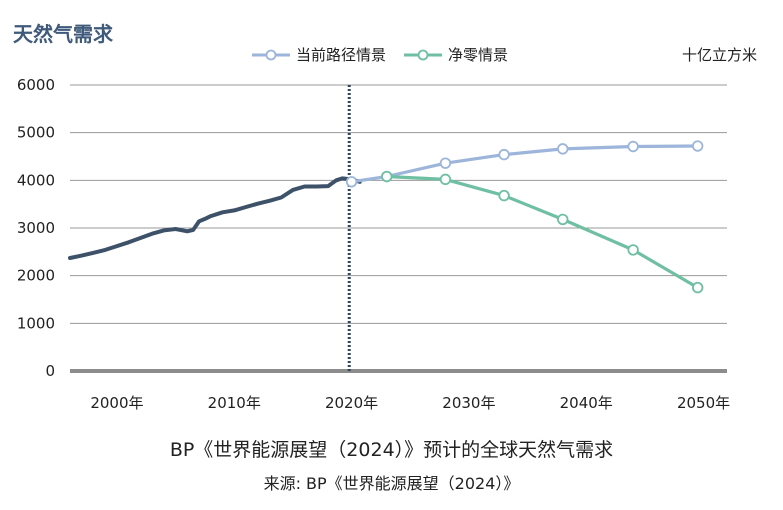 The image size is (783, 510). What do you see at coordinates (703, 403) in the screenshot?
I see `x-tick-label-2050: 2050年` at bounding box center [703, 403].